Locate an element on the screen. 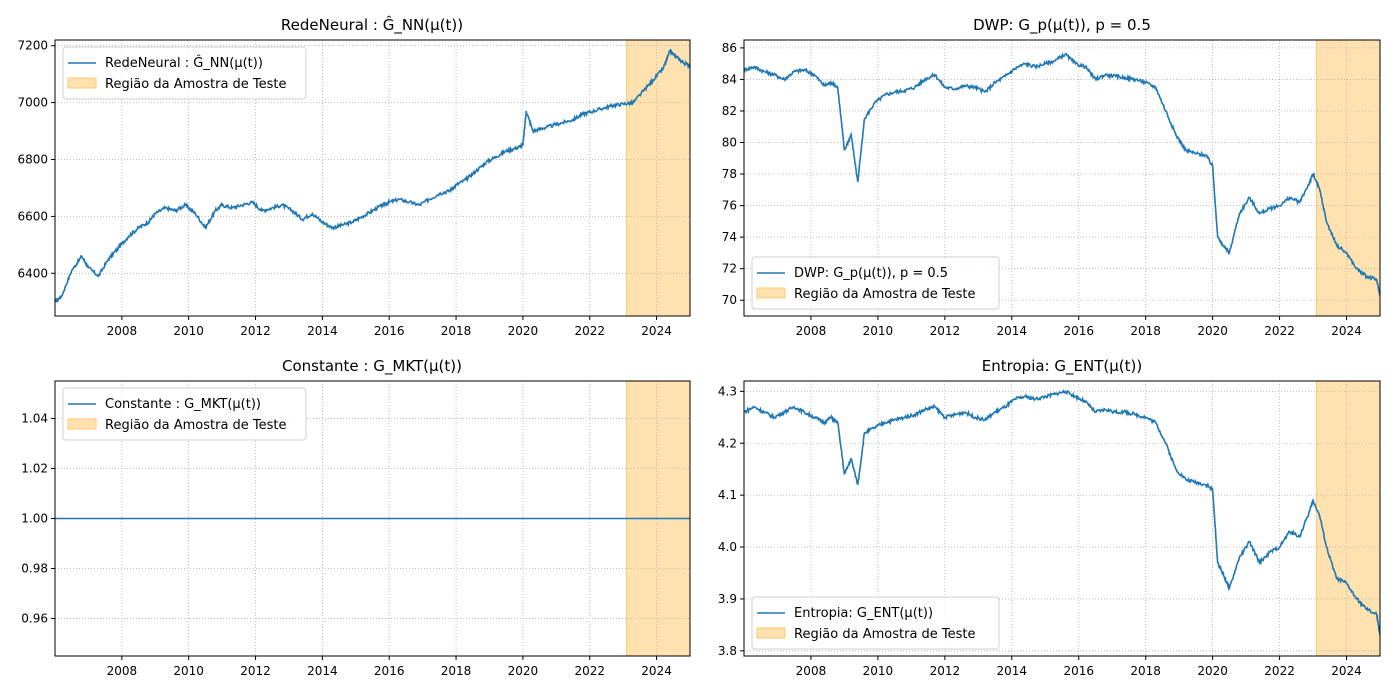  y-tick-label: 80 is located at coordinates (729, 143).